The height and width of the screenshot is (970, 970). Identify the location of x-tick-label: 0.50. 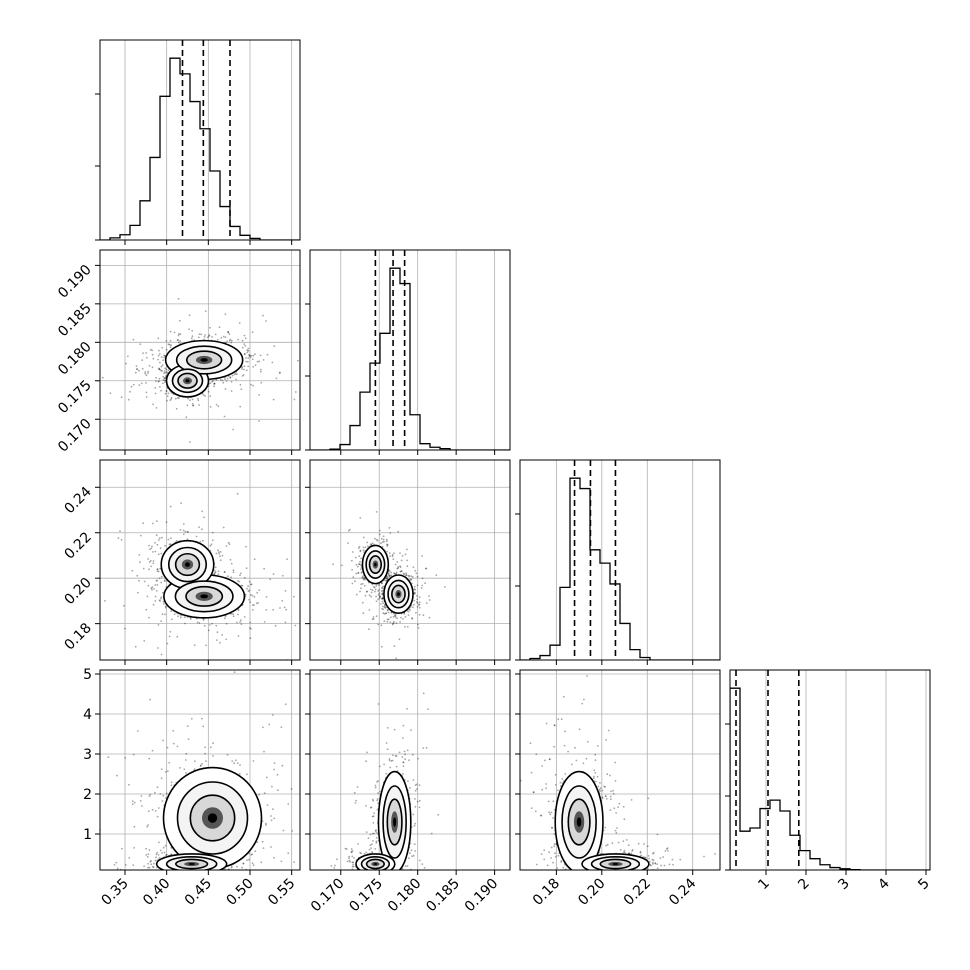
(239, 892).